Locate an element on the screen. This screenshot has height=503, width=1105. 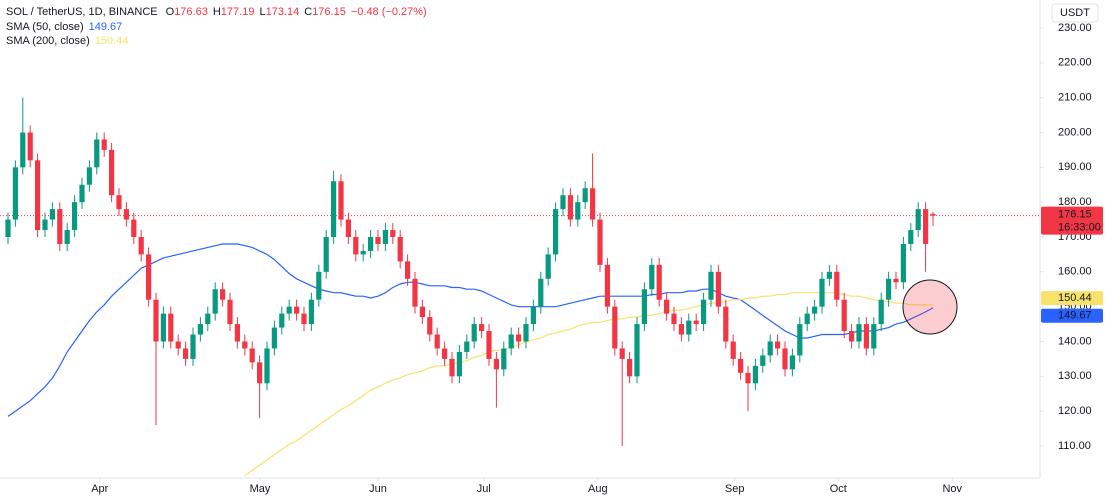
y-tick-label: 120.00 is located at coordinates (1075, 411).